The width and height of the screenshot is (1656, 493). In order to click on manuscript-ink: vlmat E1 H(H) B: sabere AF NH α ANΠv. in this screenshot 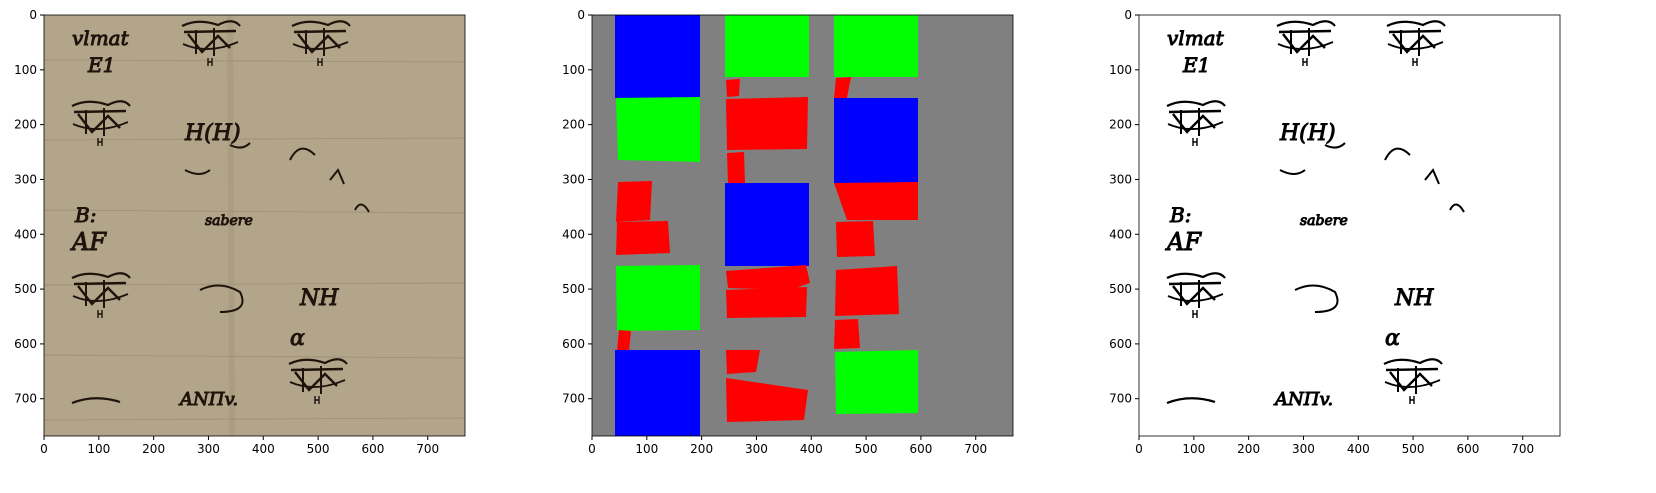, I will do `click(220, 215)`.